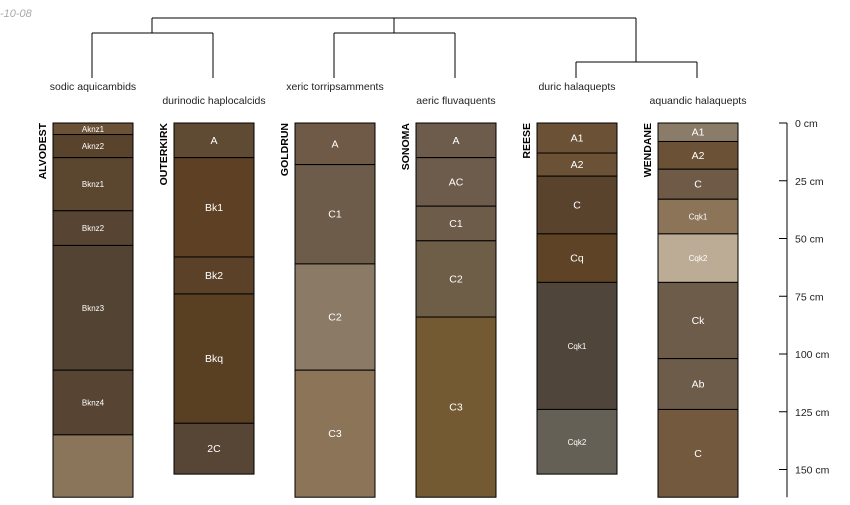 Image resolution: width=850 pixels, height=505 pixels. I want to click on horizon-bk1, so click(214, 207).